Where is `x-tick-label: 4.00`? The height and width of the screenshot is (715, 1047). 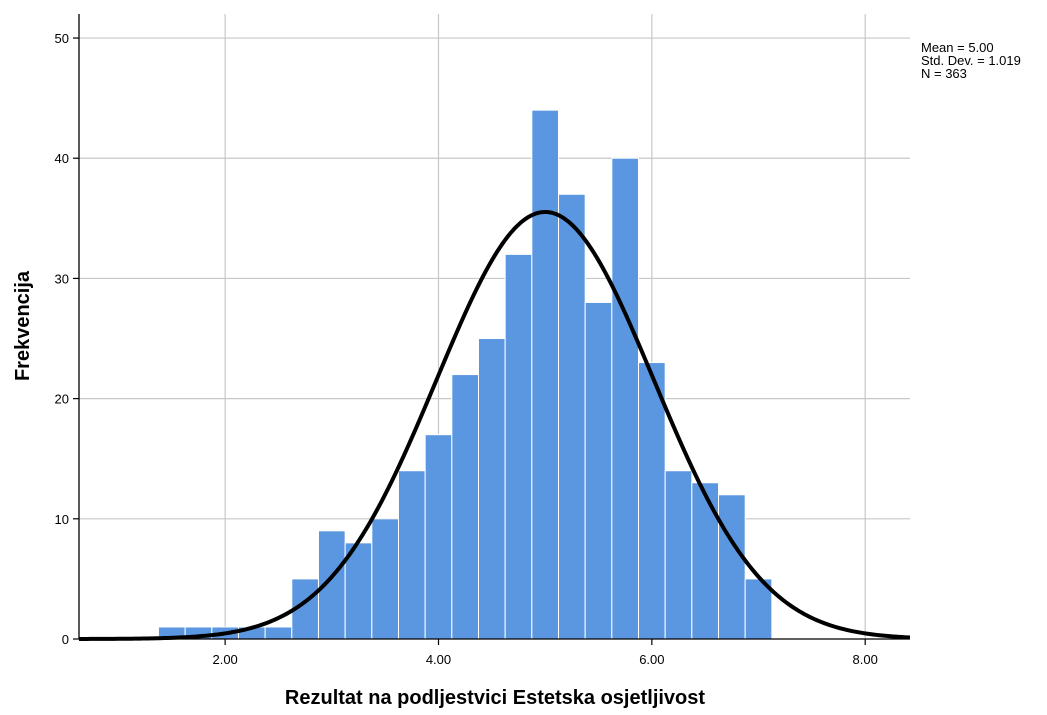 x-tick-label: 4.00 is located at coordinates (438, 659).